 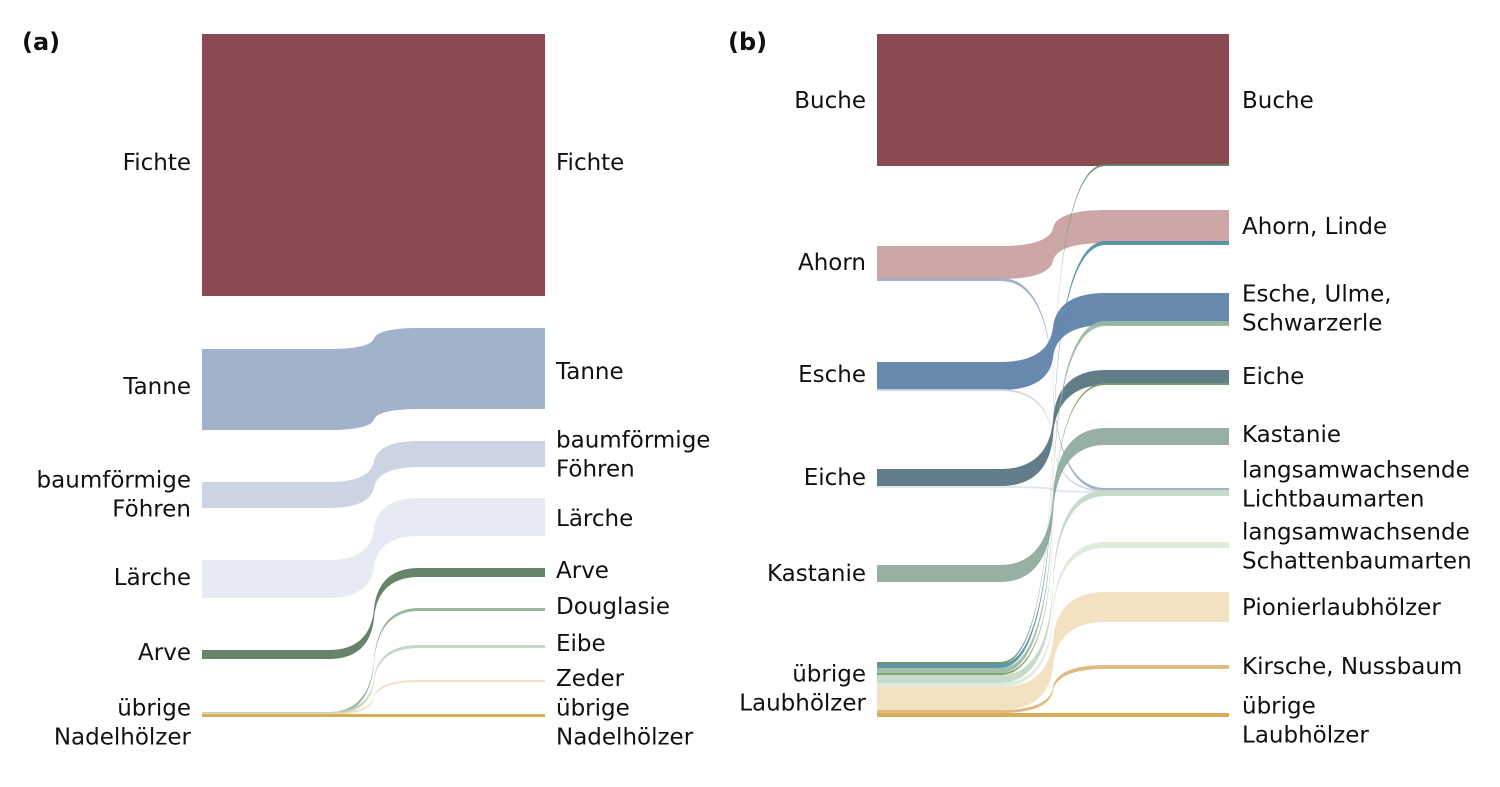 I want to click on flow-uebrige-to-ahorn_linde, so click(x=1053, y=454).